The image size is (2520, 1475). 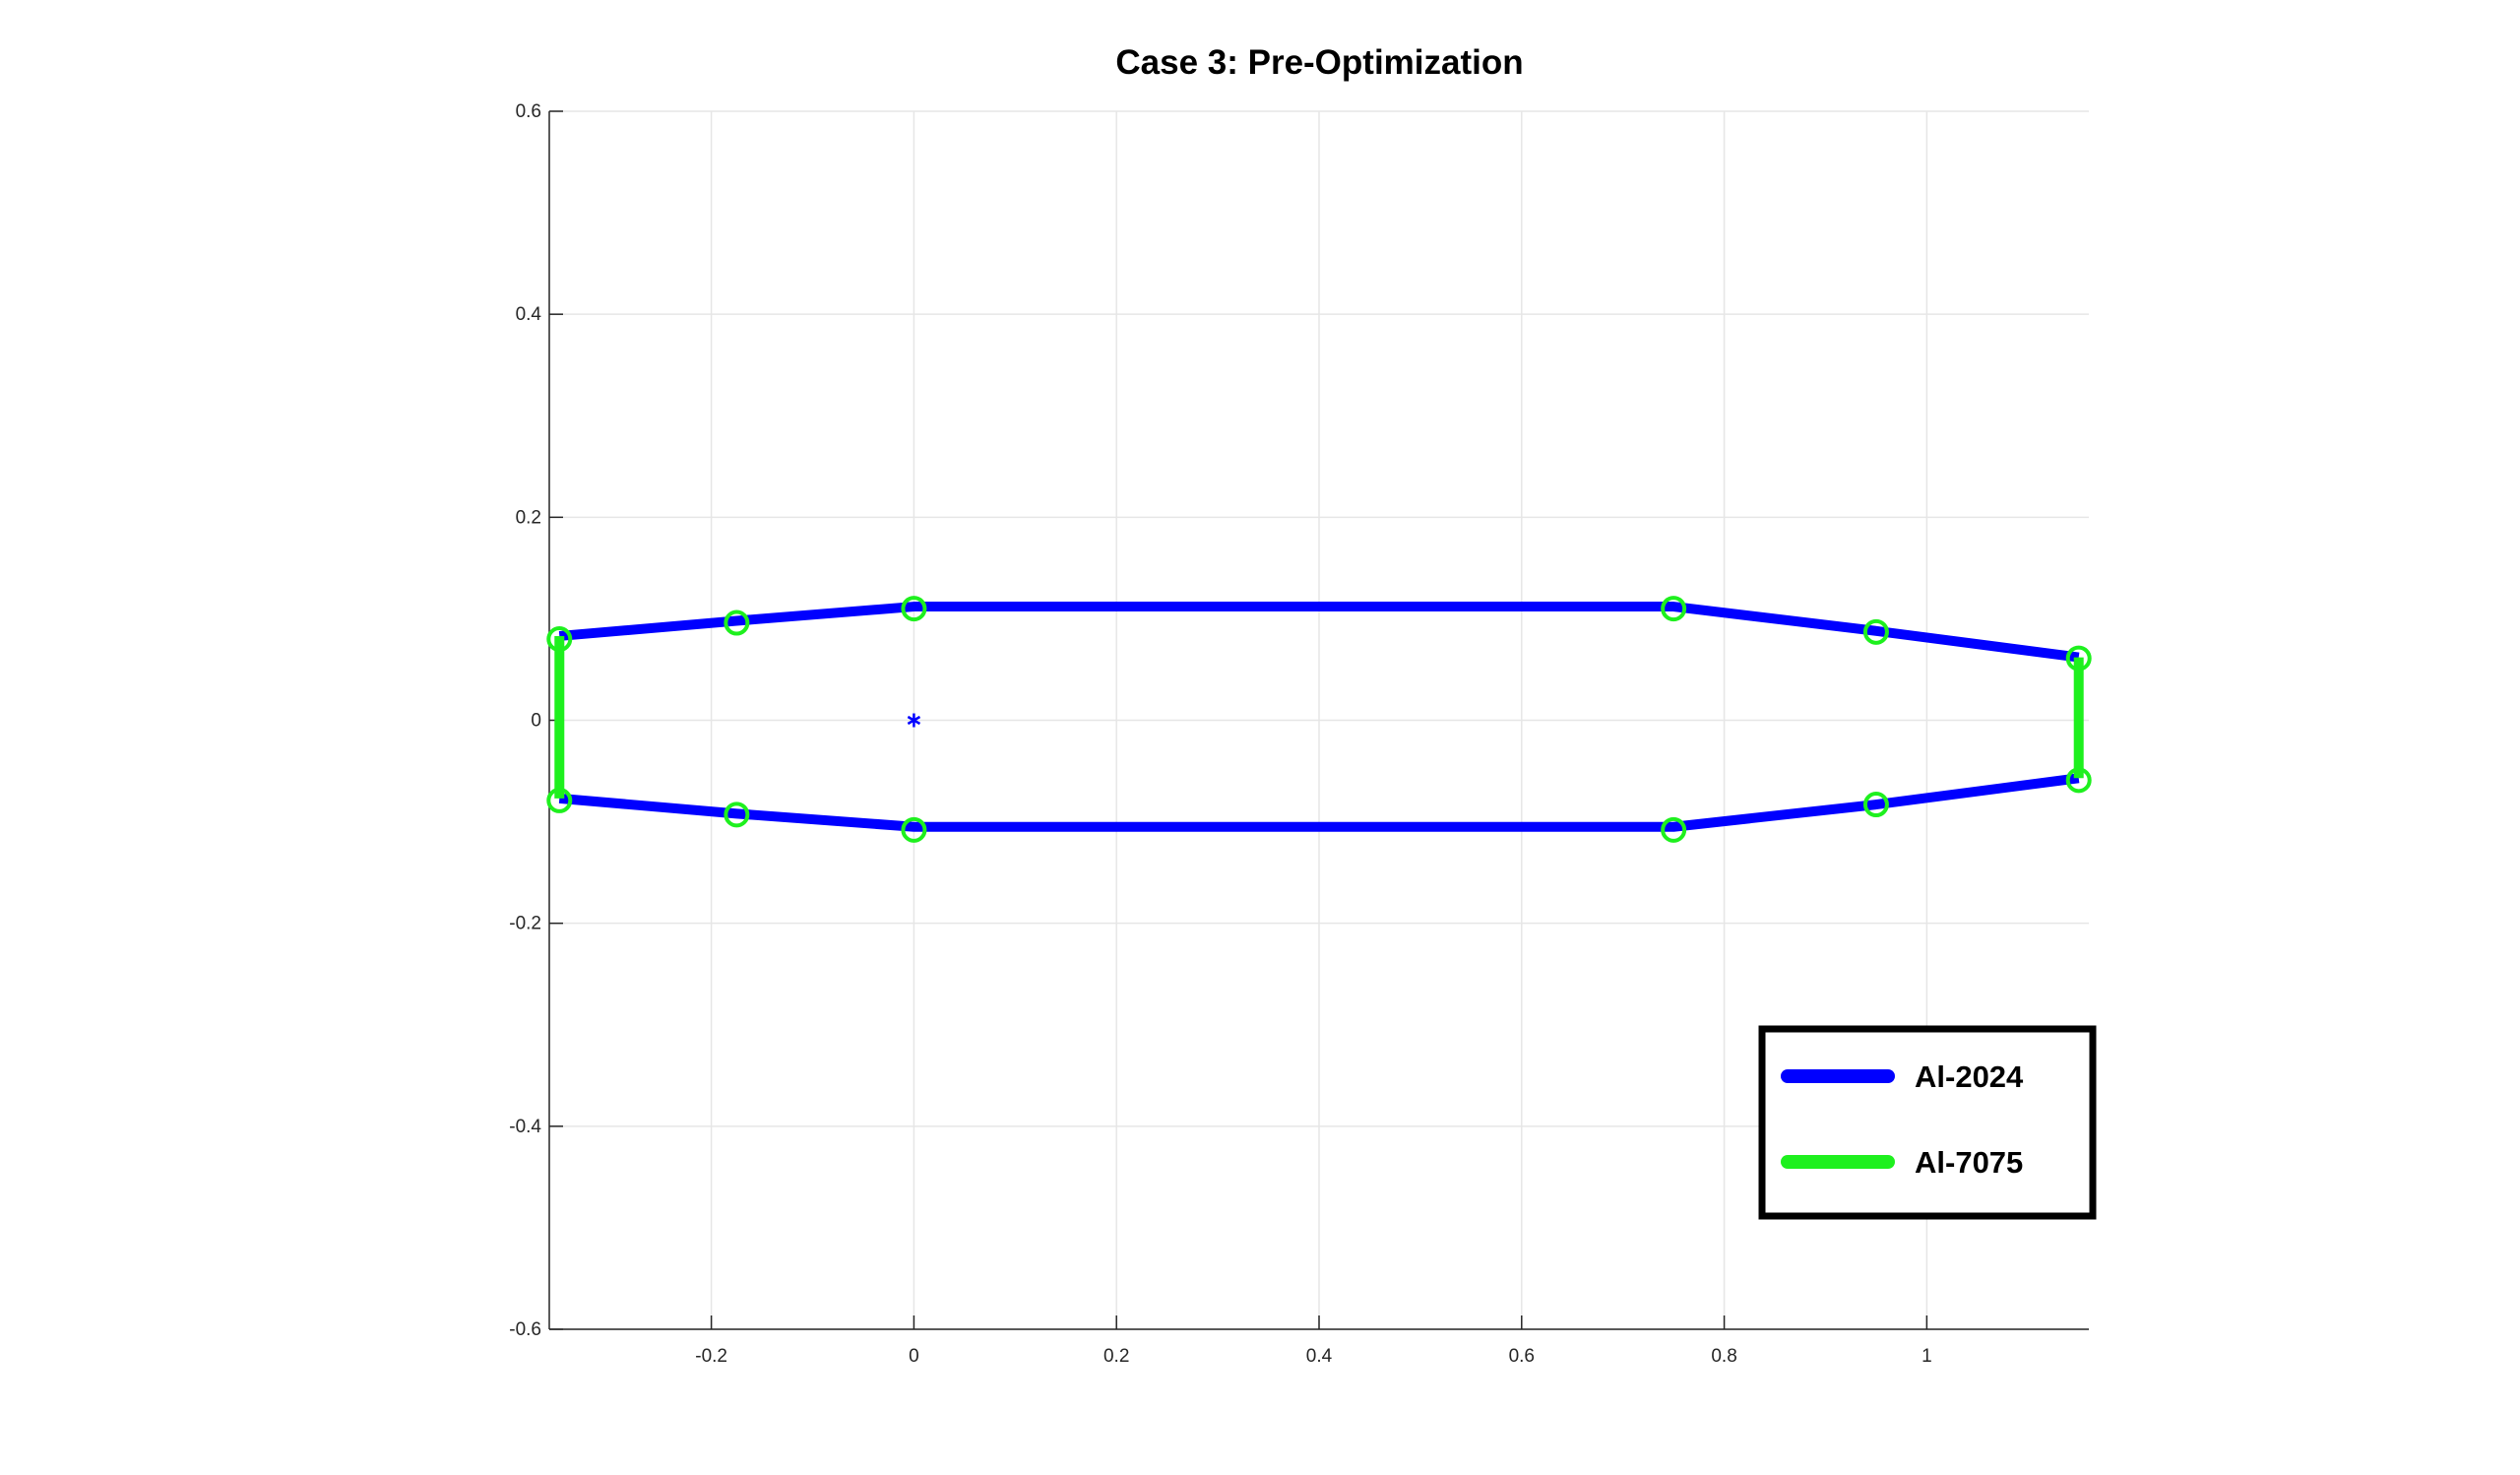 What do you see at coordinates (528, 112) in the screenshot?
I see `y-tick-label: 0.6` at bounding box center [528, 112].